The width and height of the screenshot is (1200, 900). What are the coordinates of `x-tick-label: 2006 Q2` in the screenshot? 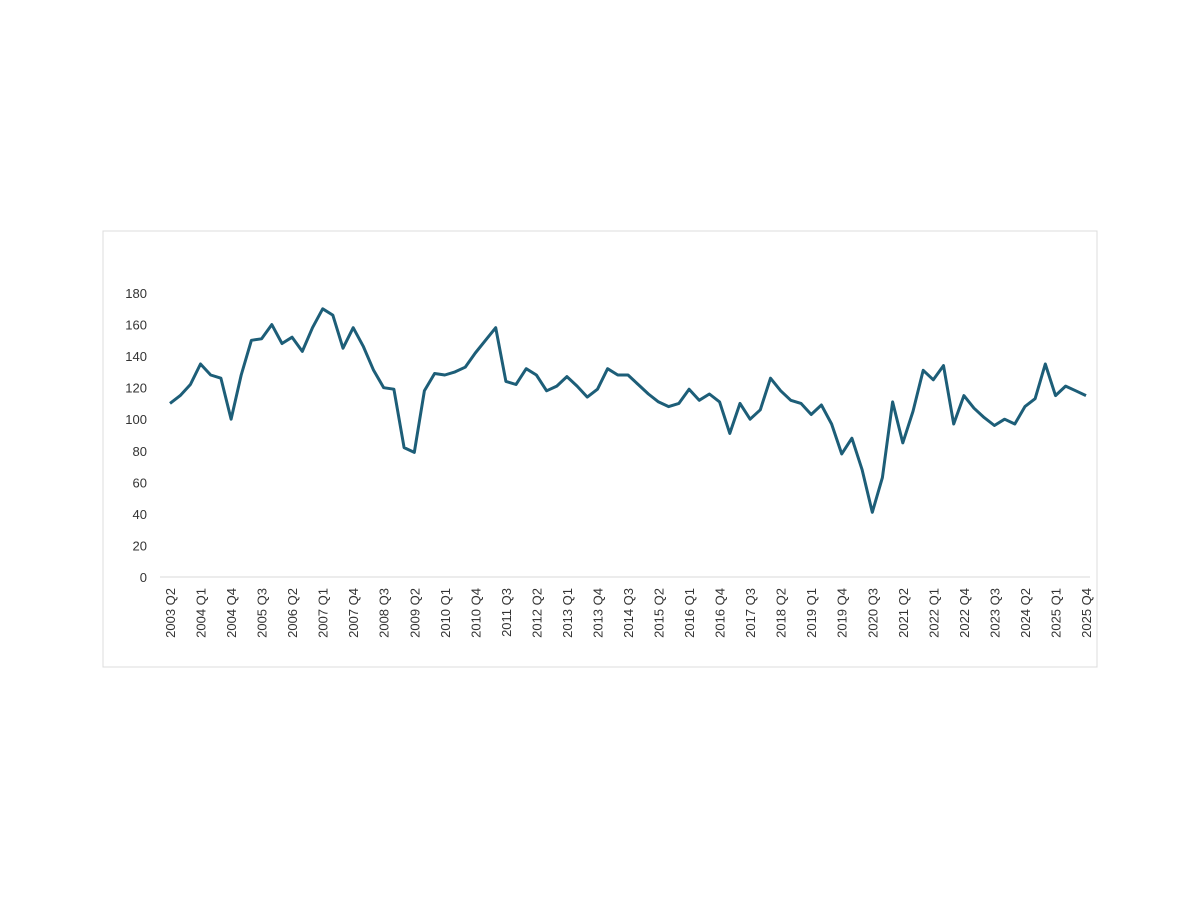 It's located at (292, 613).